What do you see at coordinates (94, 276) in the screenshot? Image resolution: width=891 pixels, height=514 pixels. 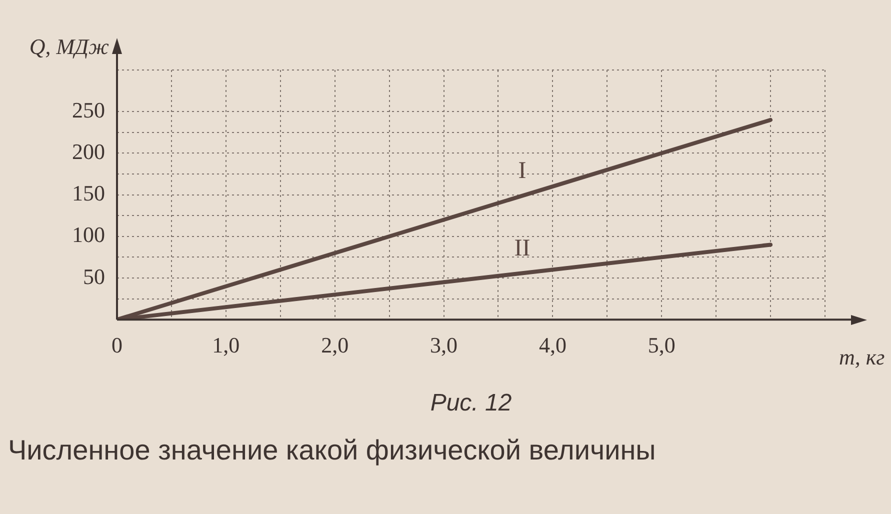 I see `y-tick-label: 50` at bounding box center [94, 276].